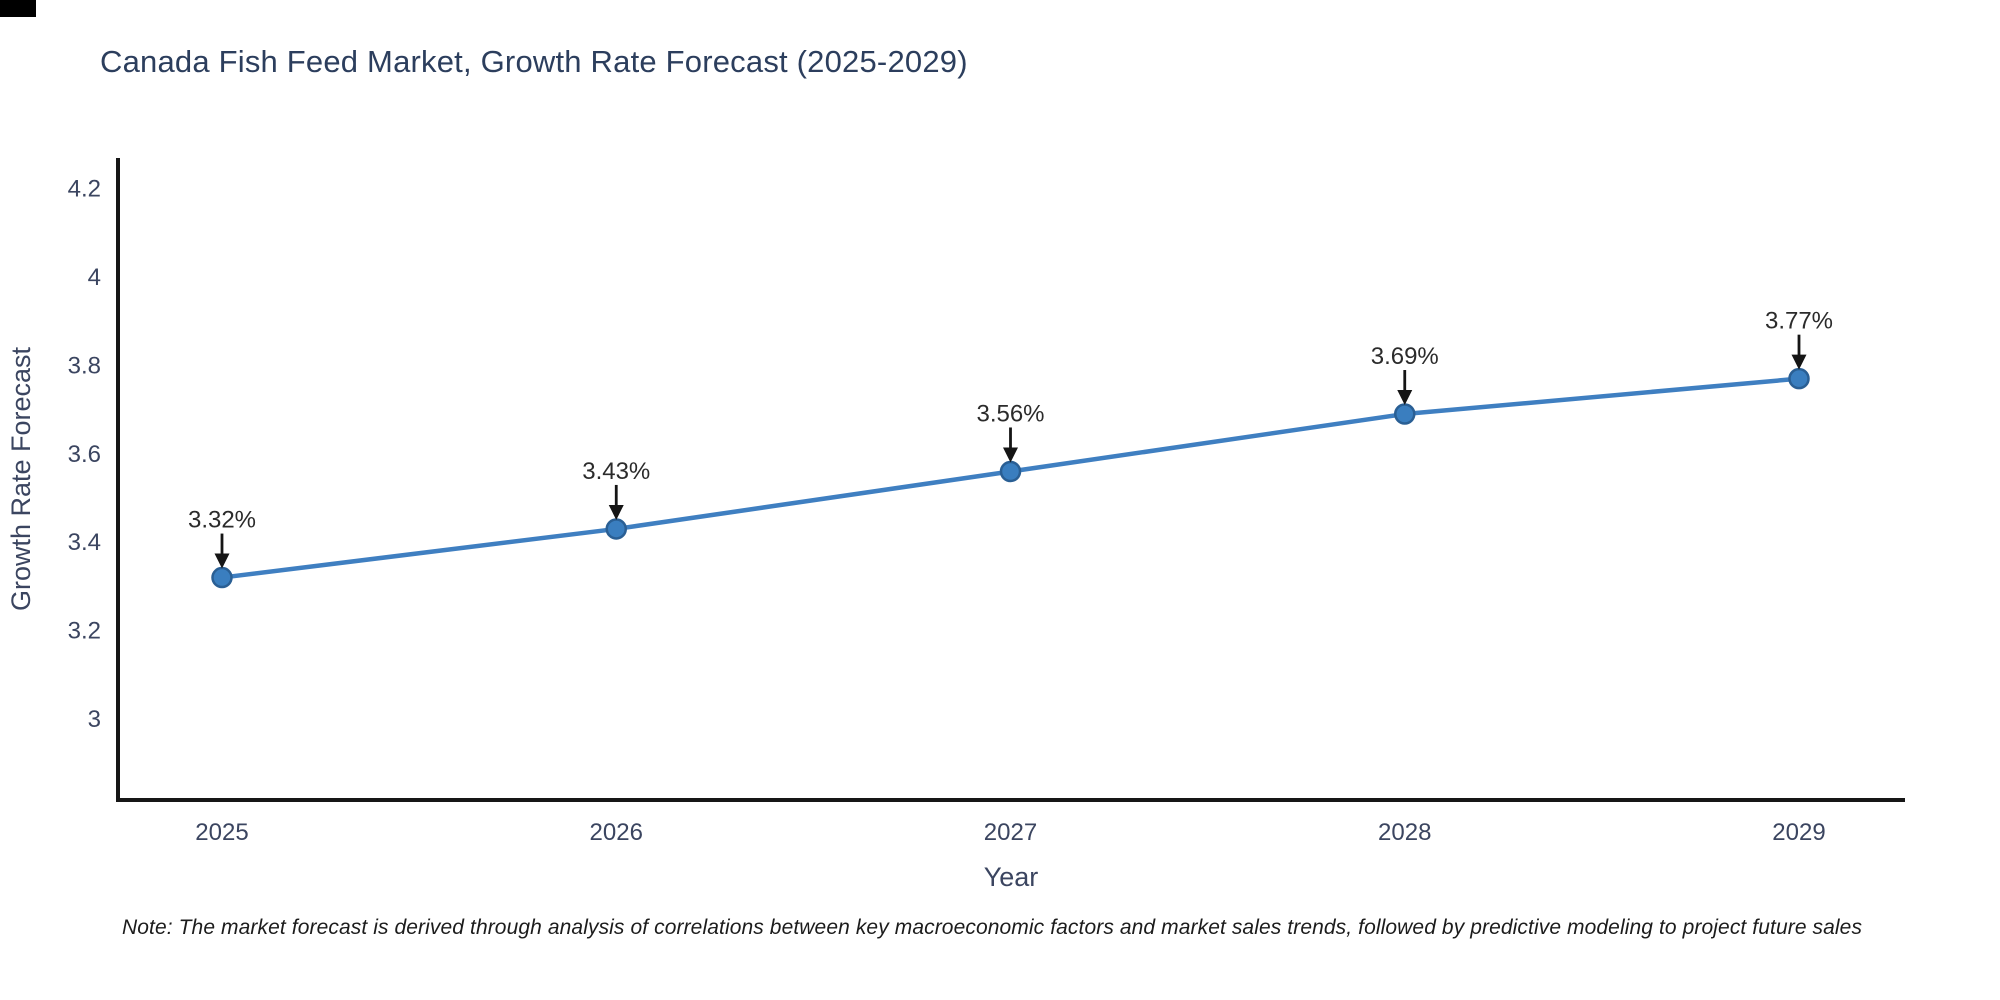  Describe the element at coordinates (84, 631) in the screenshot. I see `y-tick-label: 3.2` at that location.